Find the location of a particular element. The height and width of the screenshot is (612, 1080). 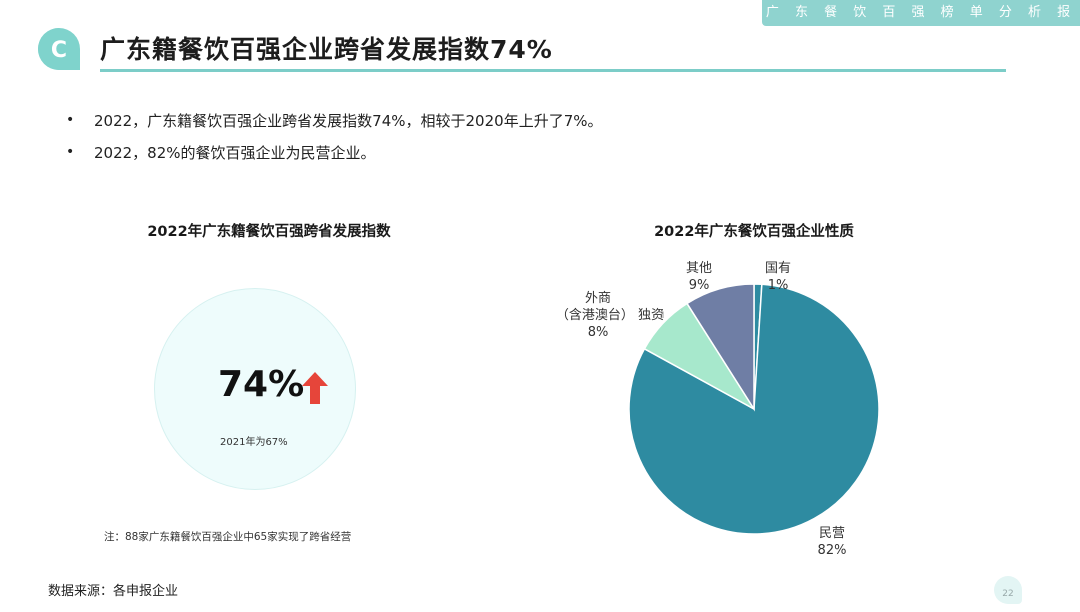

title-divider is located at coordinates (553, 70).